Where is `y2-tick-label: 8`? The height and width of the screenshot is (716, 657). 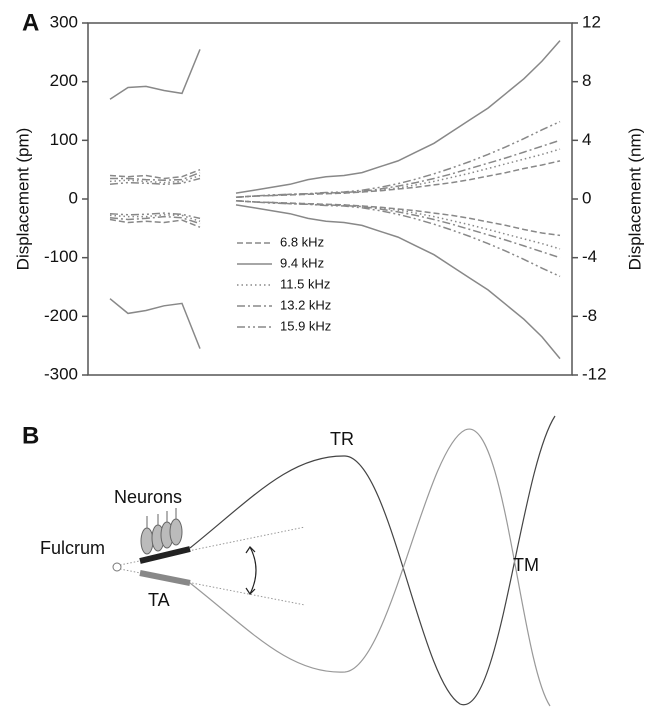
y2-tick-label: 8 is located at coordinates (586, 80).